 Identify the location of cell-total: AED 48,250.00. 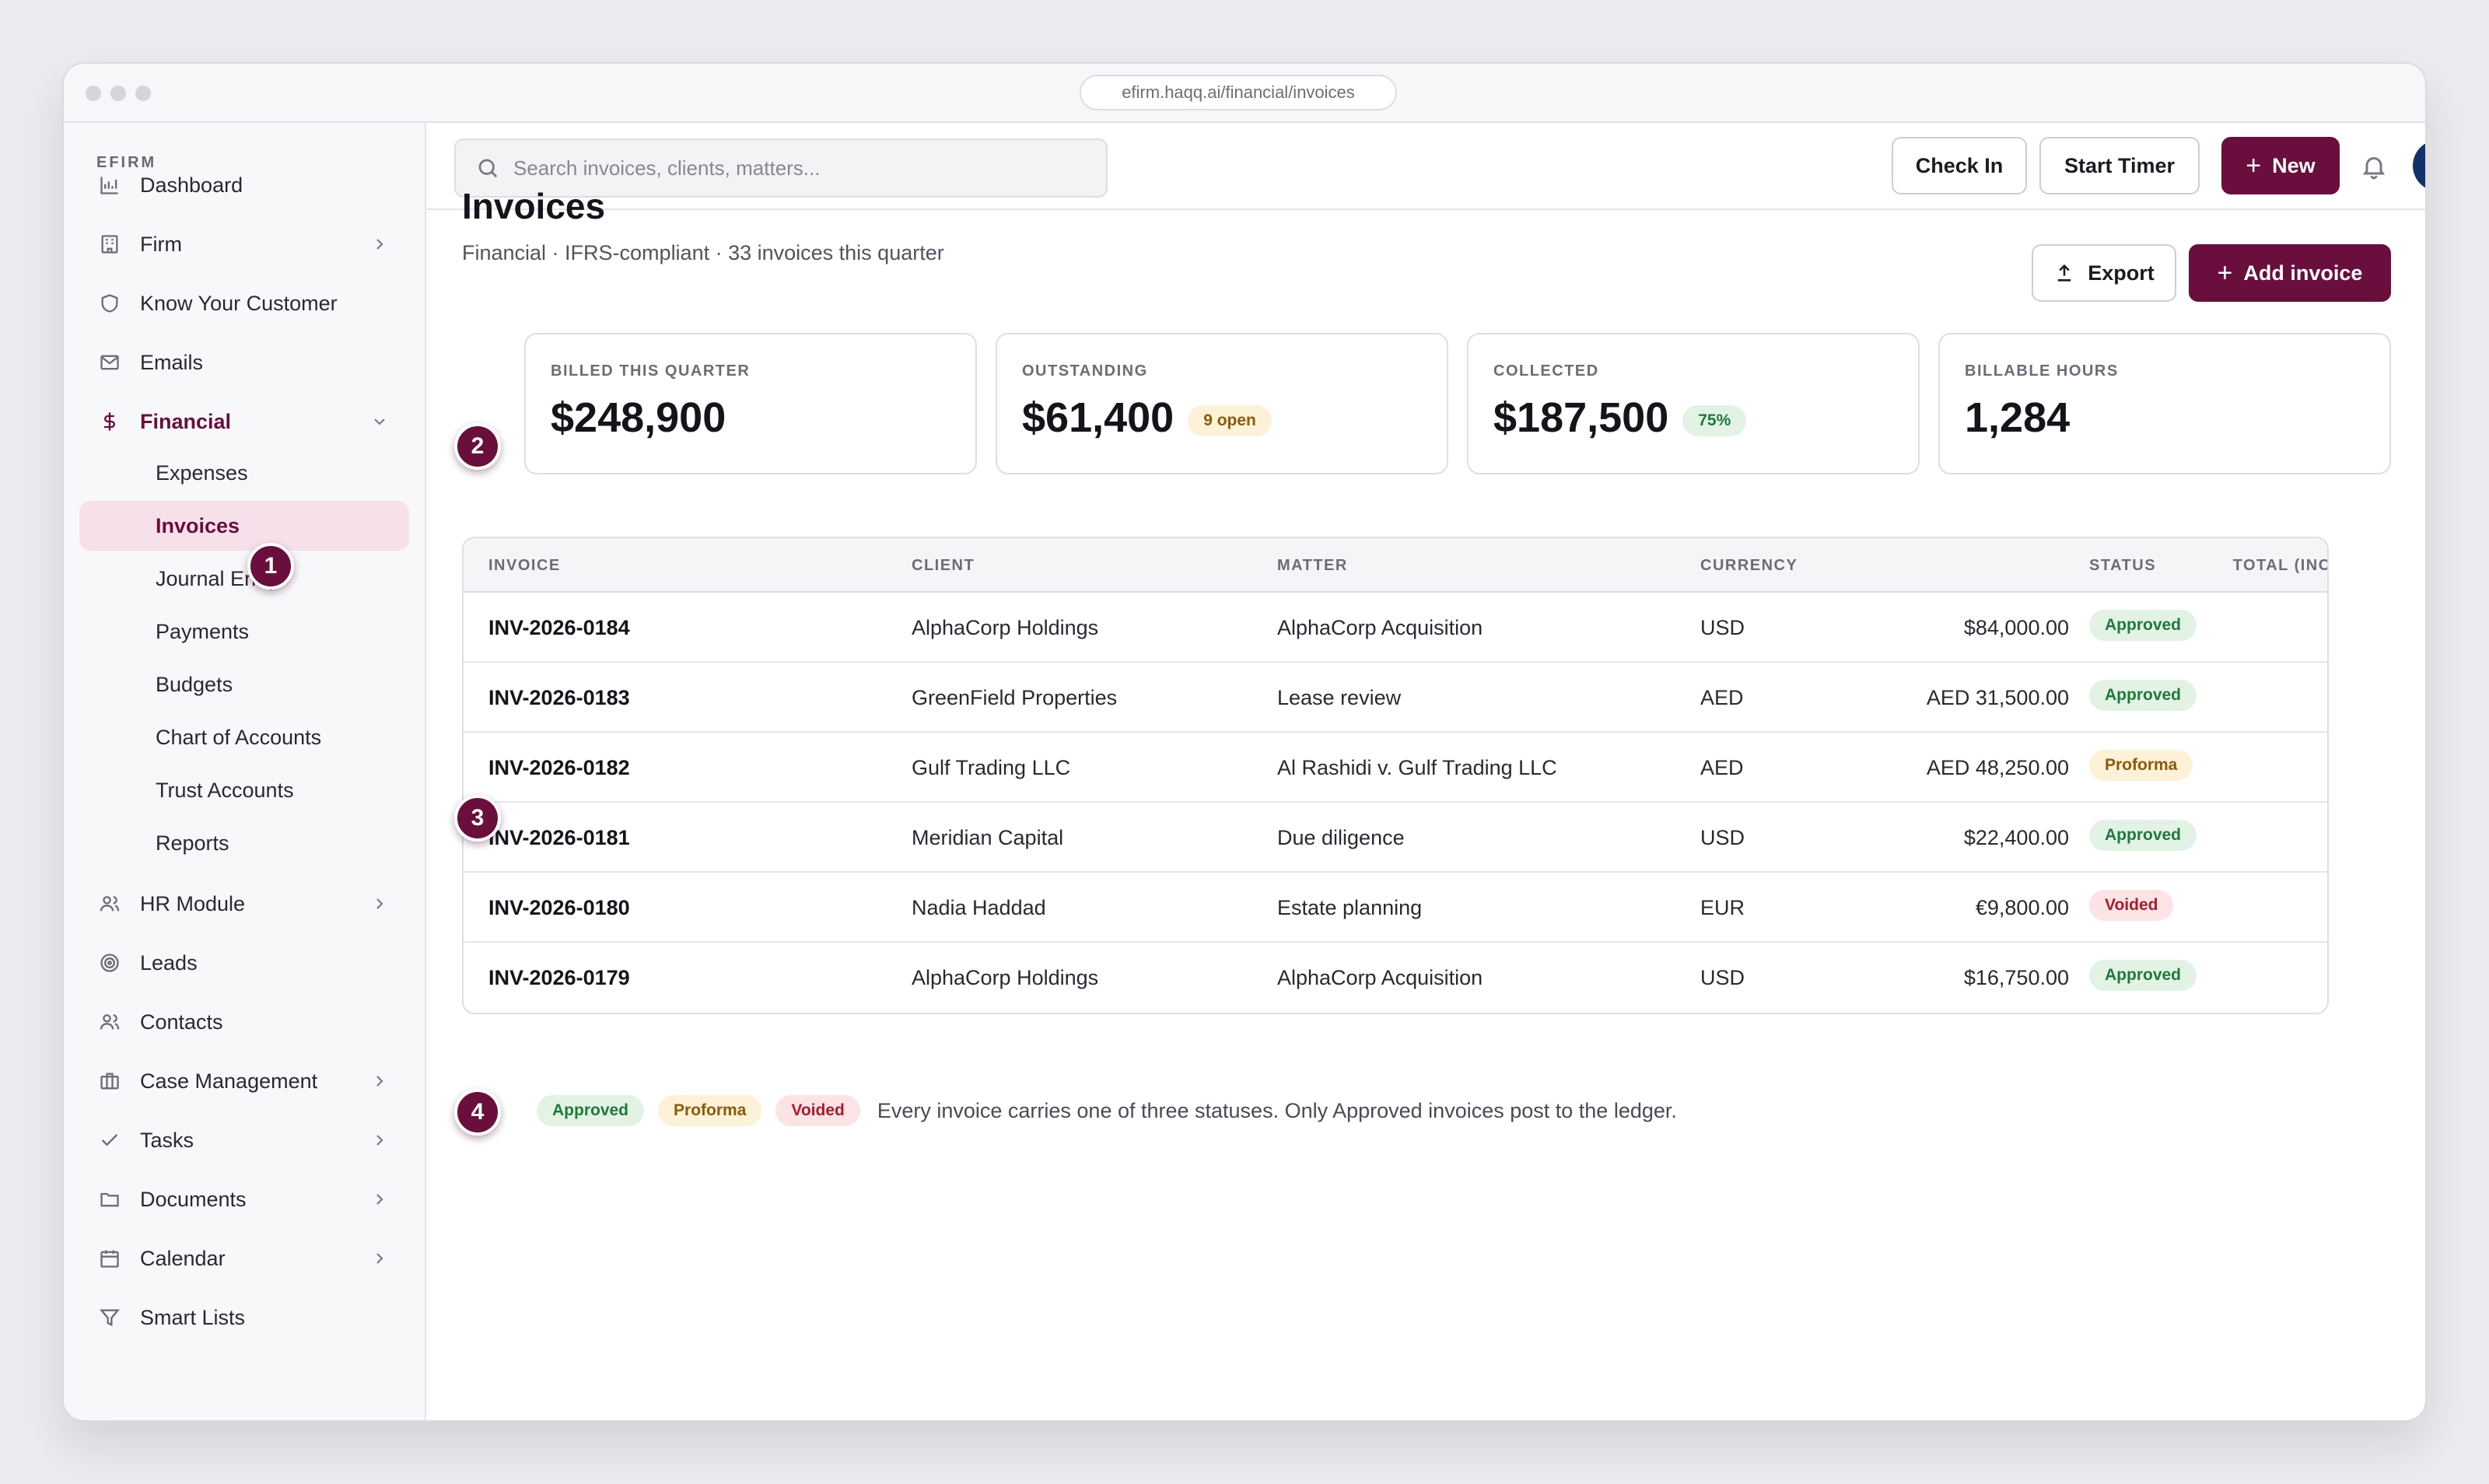
(1998, 767).